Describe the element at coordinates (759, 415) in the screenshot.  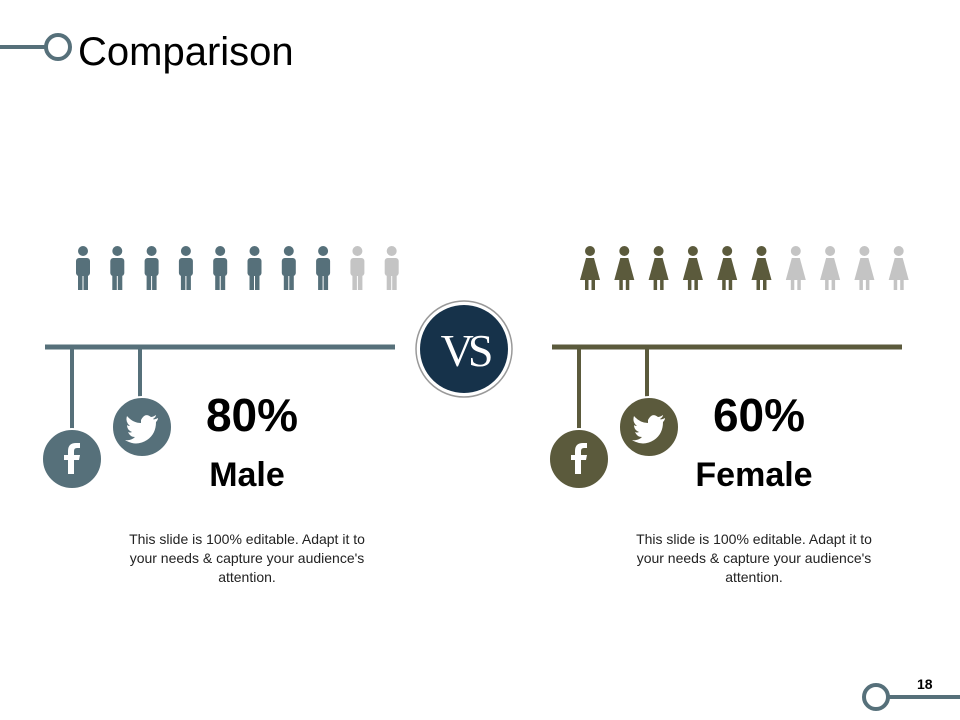
I see `percent-label: 60%` at that location.